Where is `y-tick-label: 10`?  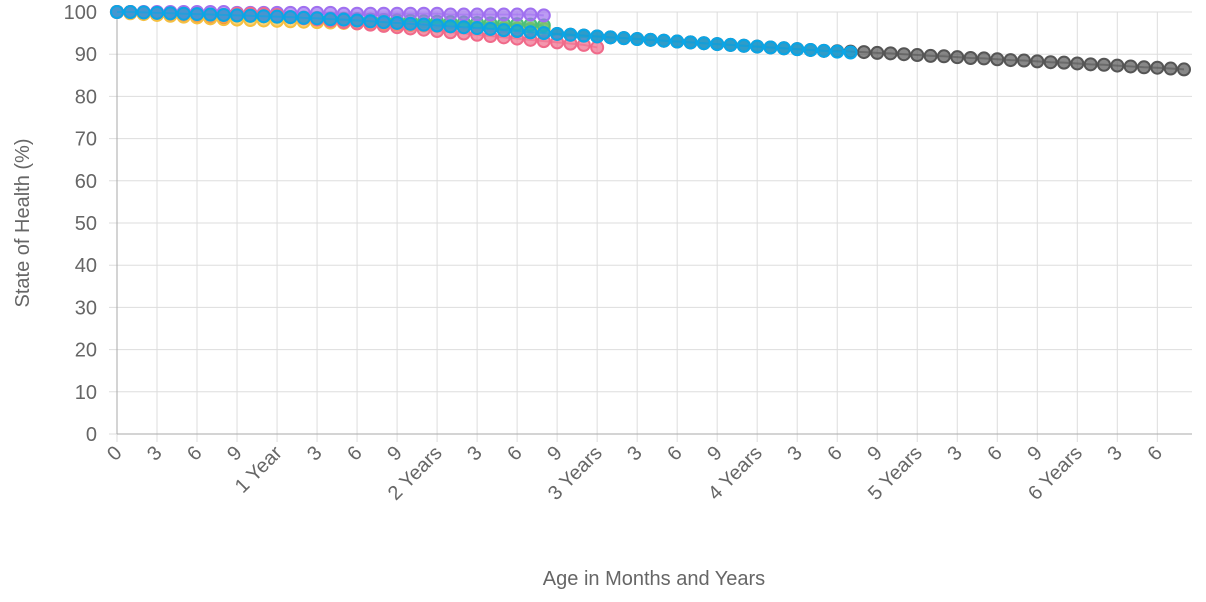 y-tick-label: 10 is located at coordinates (86, 393).